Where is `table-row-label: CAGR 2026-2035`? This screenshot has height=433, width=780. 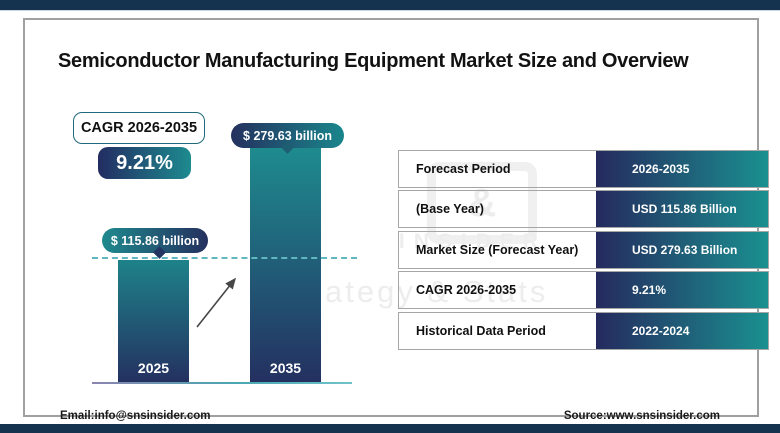
table-row-label: CAGR 2026-2035 is located at coordinates (466, 290).